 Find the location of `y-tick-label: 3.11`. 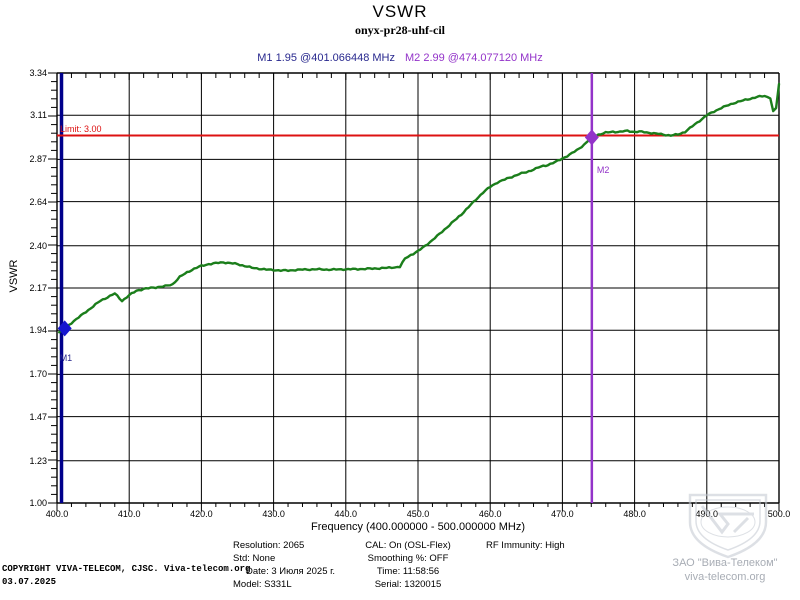

y-tick-label: 3.11 is located at coordinates (38, 115).